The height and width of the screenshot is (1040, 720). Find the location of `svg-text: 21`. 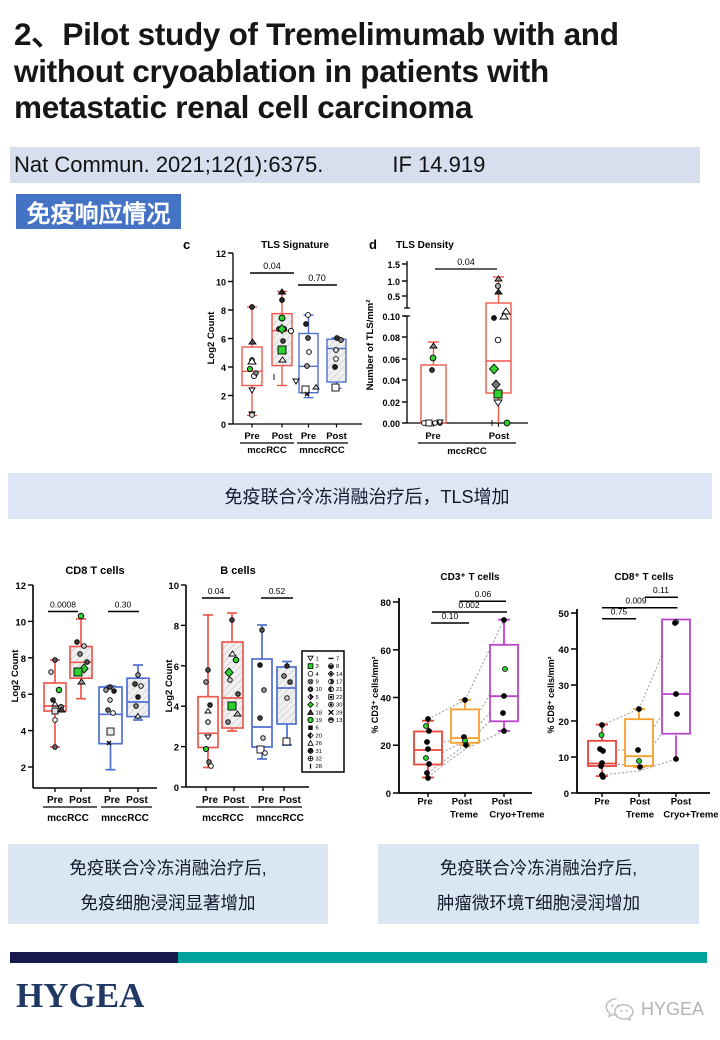

svg-text: 21 is located at coordinates (339, 690).